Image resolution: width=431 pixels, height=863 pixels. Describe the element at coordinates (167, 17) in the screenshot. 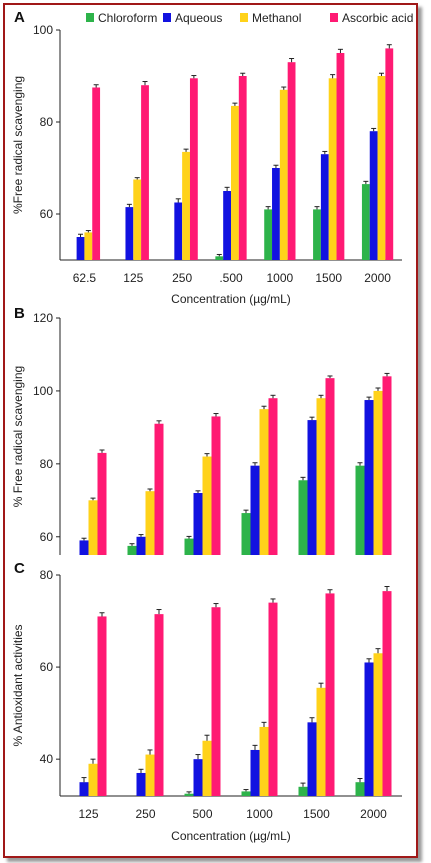

I see `legend-swatch-aqueous` at that location.